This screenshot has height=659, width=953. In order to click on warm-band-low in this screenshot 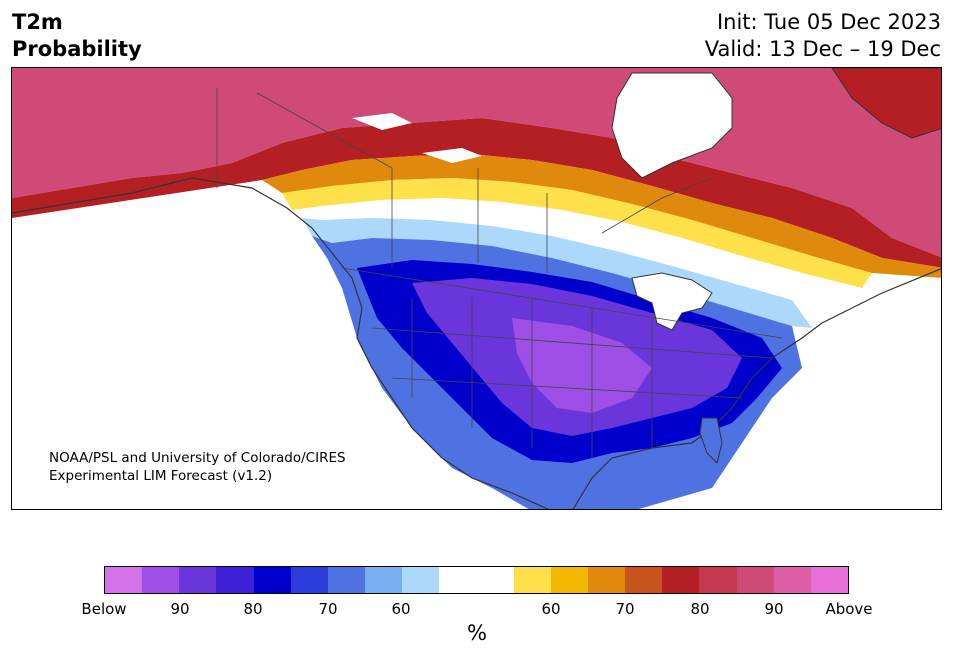, I will do `click(577, 233)`.